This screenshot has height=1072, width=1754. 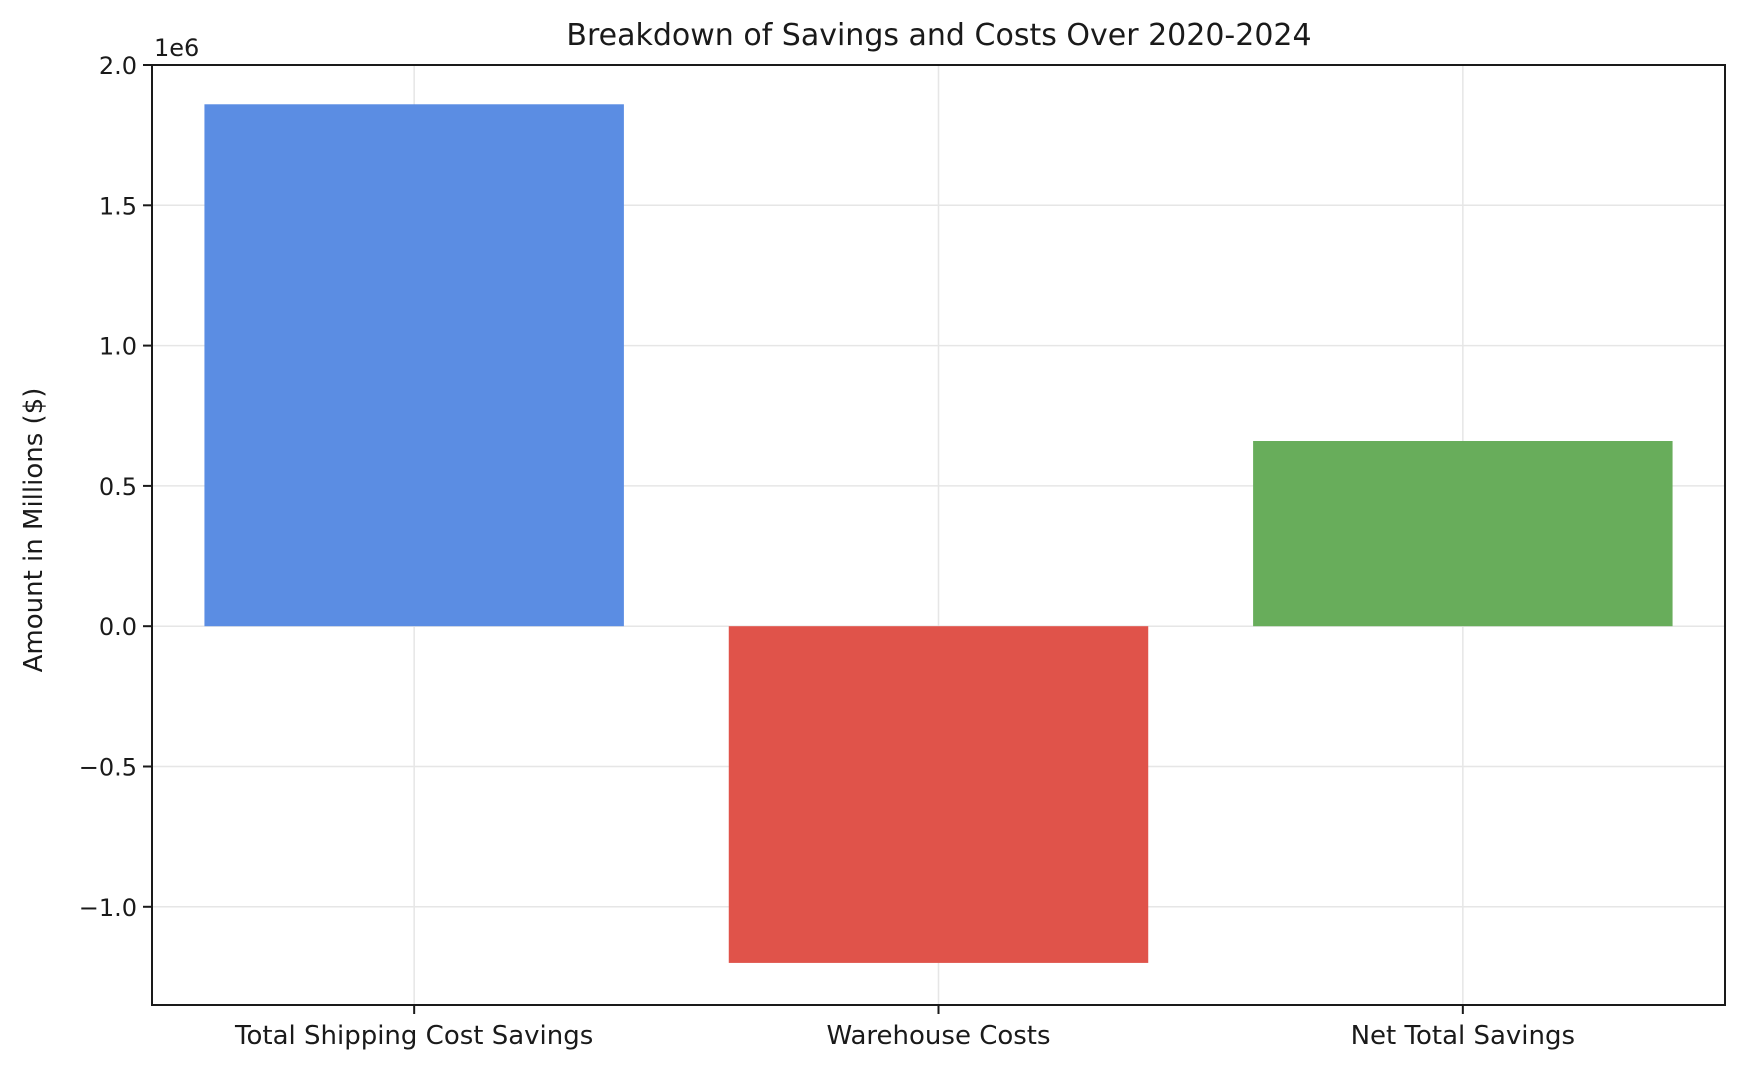 I want to click on y-tick-label: 1.5, so click(x=118, y=206).